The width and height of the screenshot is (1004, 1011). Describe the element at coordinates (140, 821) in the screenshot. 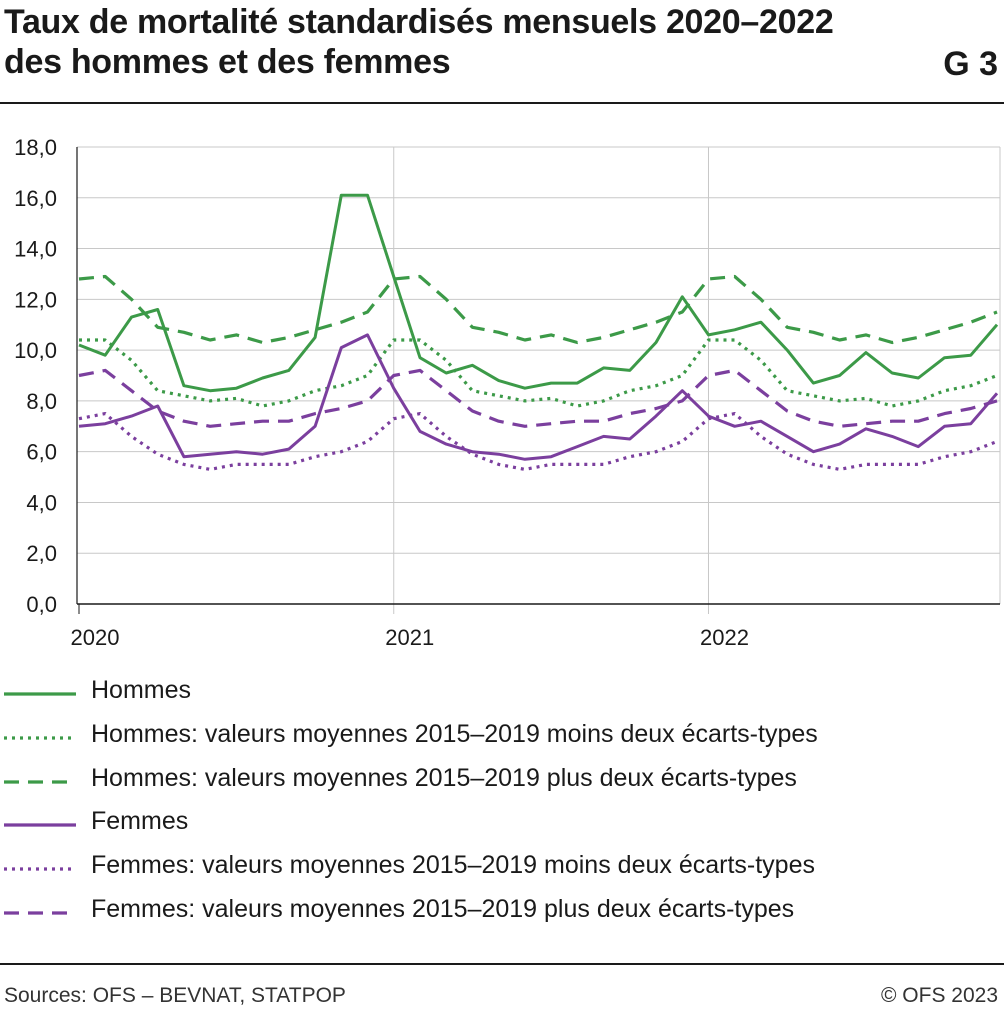

I see `legend-label: Femmes` at that location.